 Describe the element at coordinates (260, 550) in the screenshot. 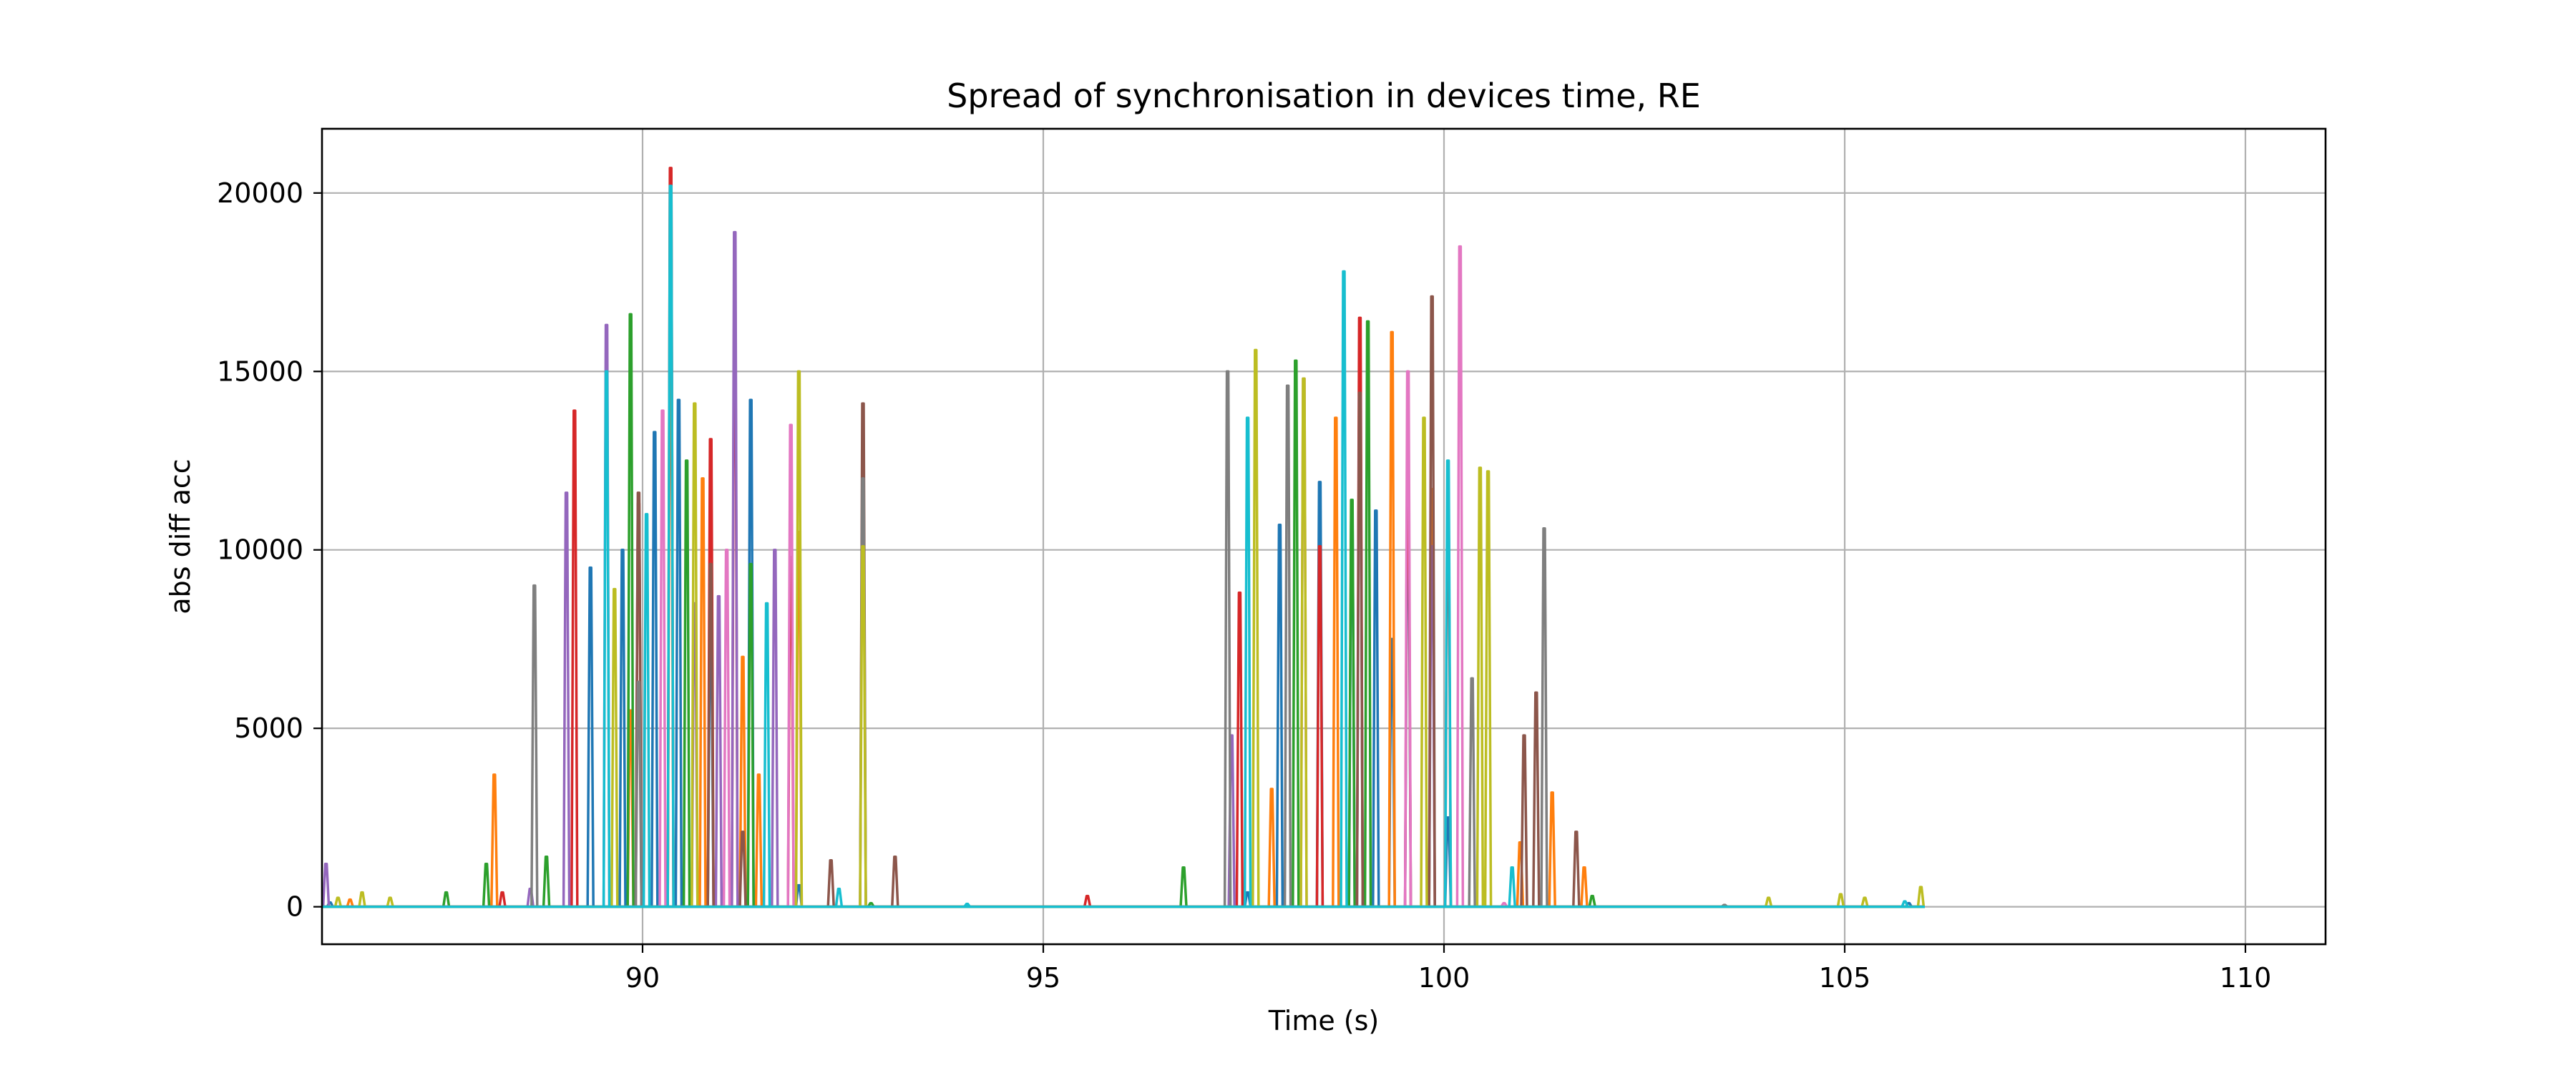

I see `y-tick-label: 10000` at that location.